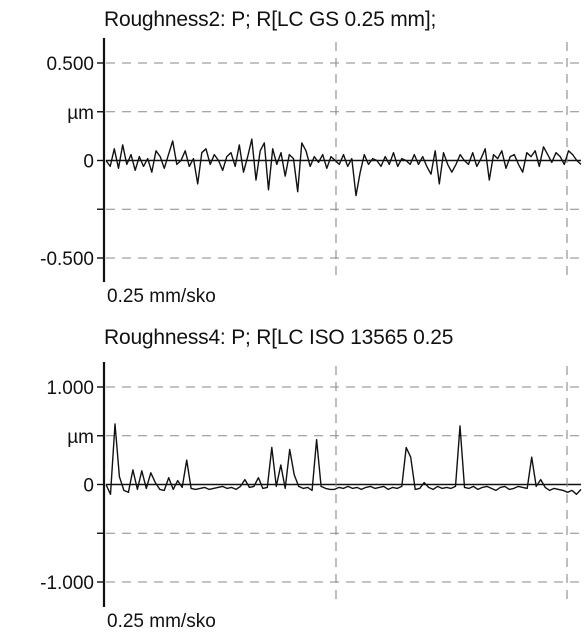  What do you see at coordinates (70, 388) in the screenshot?
I see `y-tick-label: 1.000` at bounding box center [70, 388].